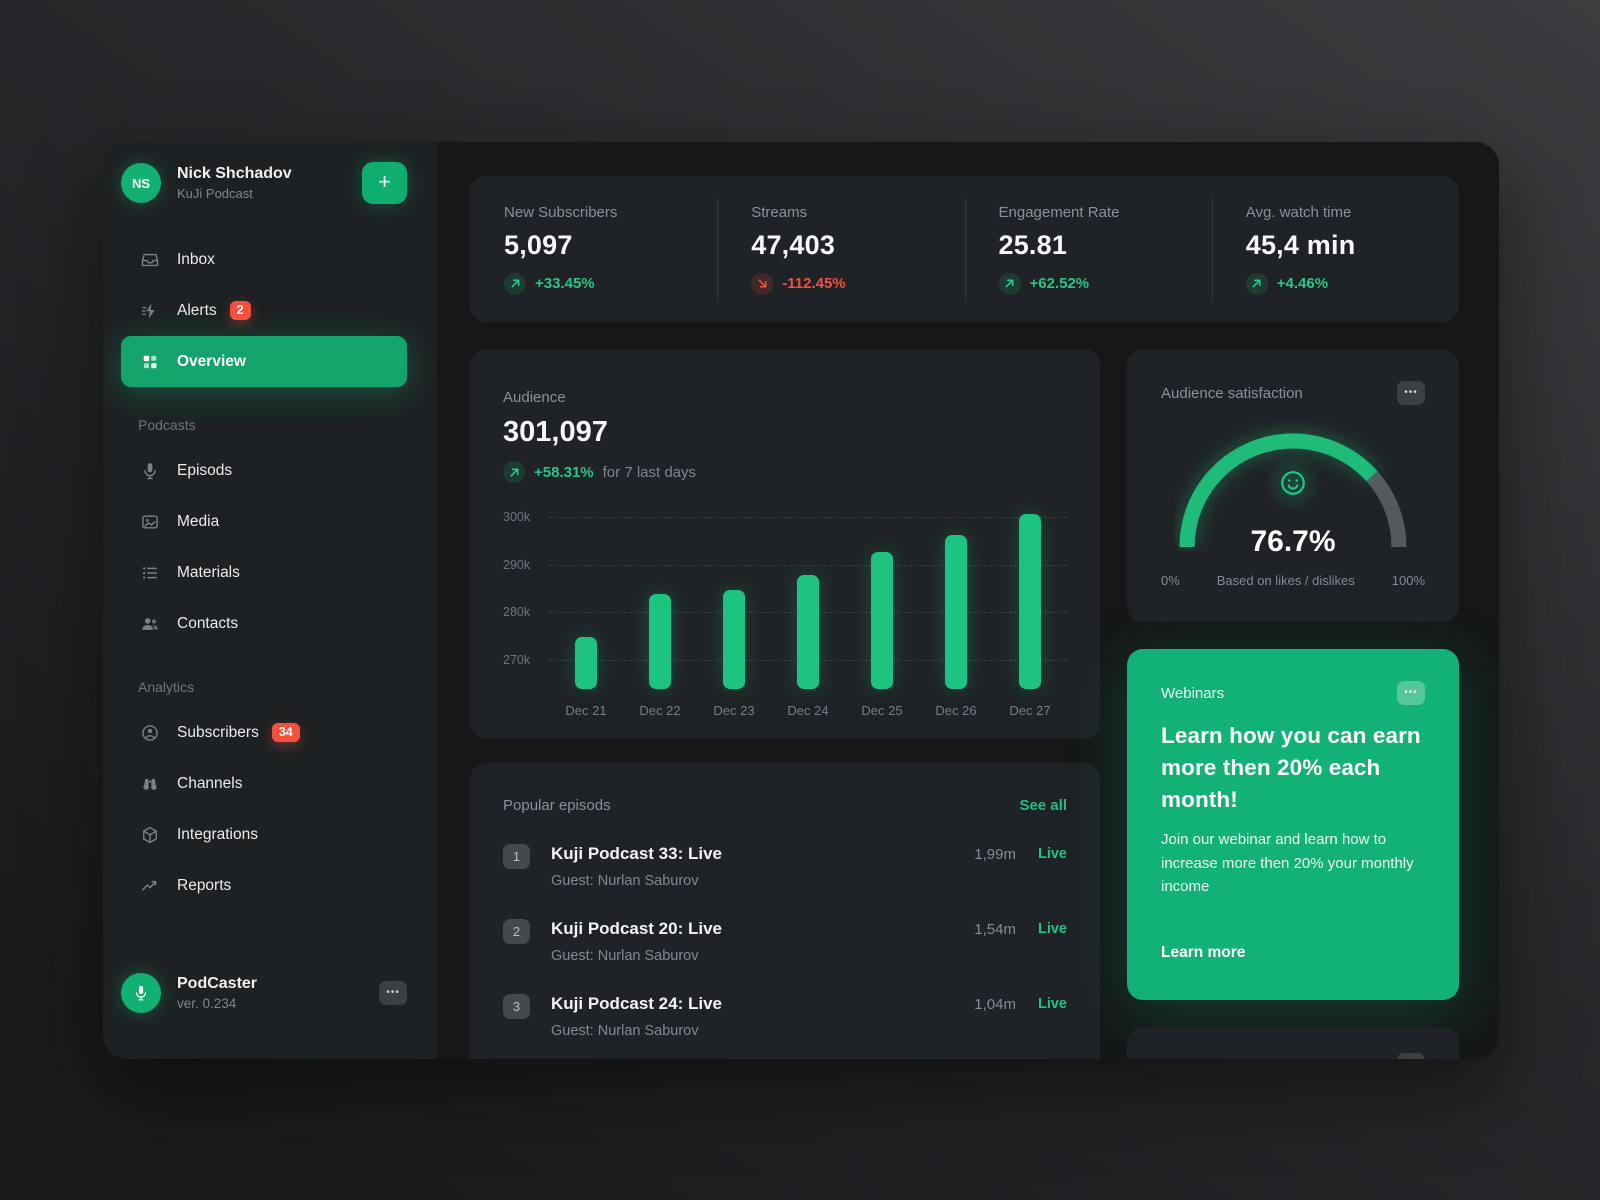 Image resolution: width=1600 pixels, height=1200 pixels. I want to click on sidebar-item-episods: Episods, so click(264, 470).